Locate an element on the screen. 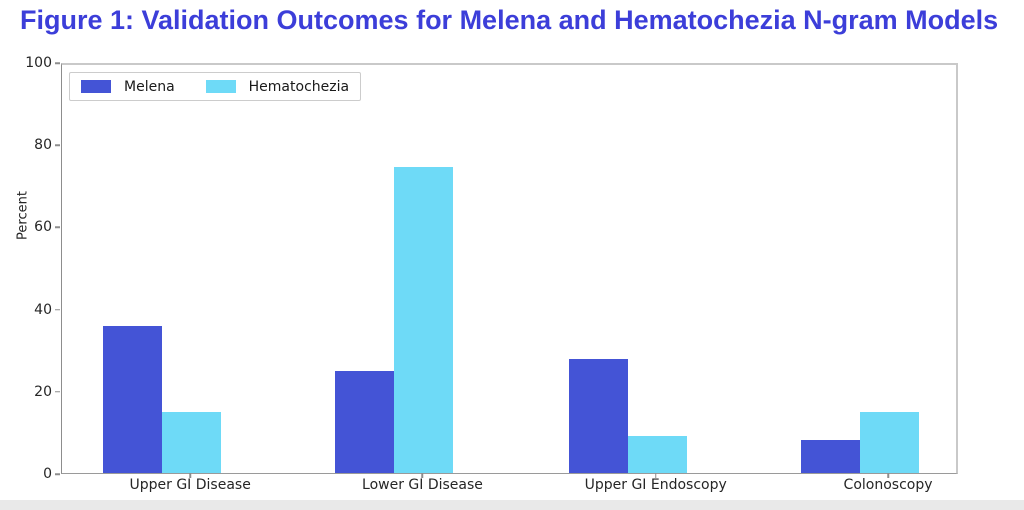 The height and width of the screenshot is (510, 1024). legend-entry-melena: Melena is located at coordinates (128, 87).